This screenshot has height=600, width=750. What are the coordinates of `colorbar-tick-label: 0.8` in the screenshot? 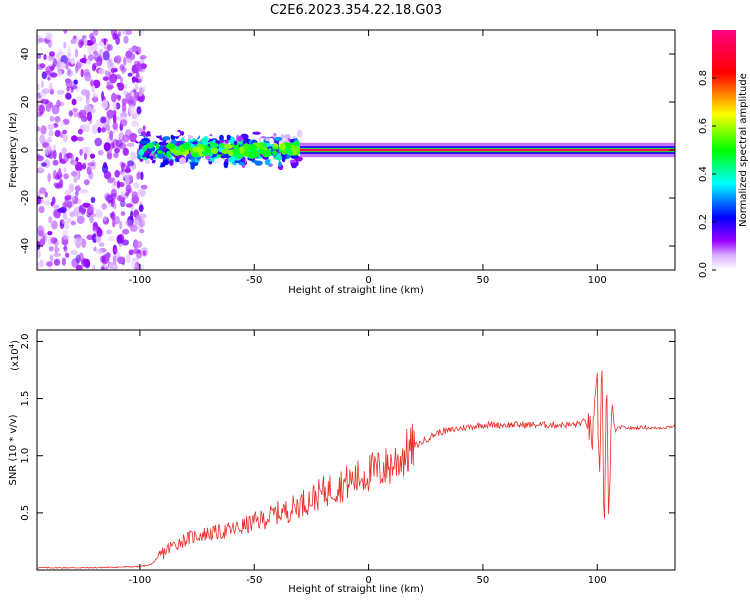 It's located at (703, 78).